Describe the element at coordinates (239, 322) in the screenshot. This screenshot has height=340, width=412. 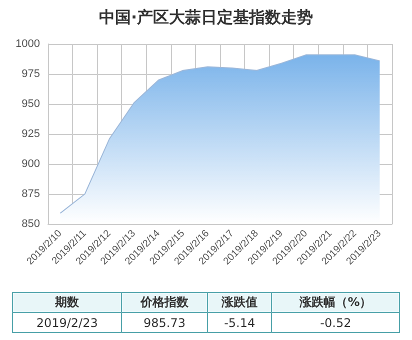
I see `text: -5.14` at that location.